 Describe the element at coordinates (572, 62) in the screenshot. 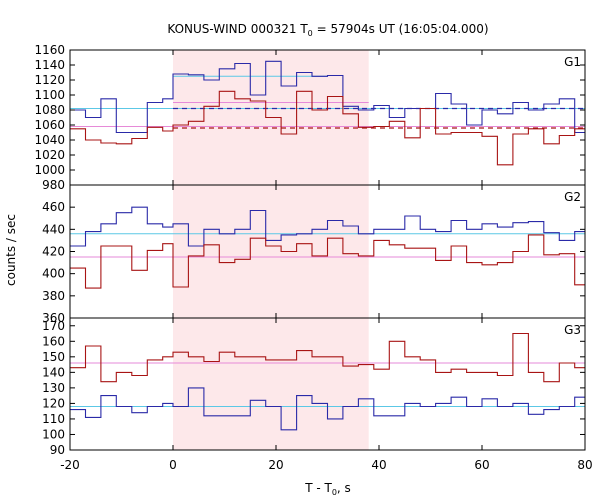

I see `panel-label-g1: G1` at that location.